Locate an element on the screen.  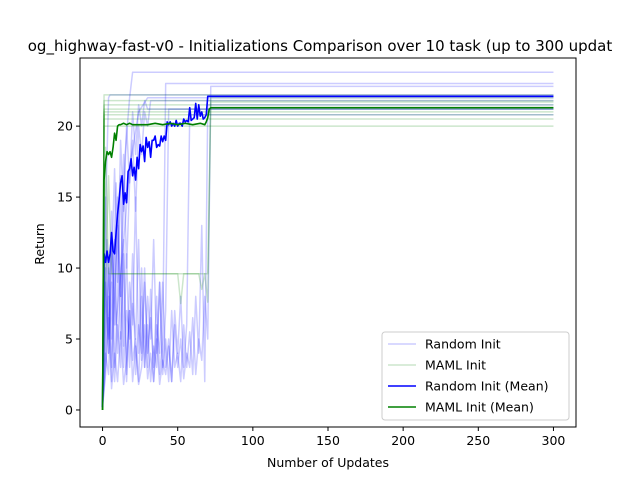
x-tick-label: 50 is located at coordinates (178, 440).